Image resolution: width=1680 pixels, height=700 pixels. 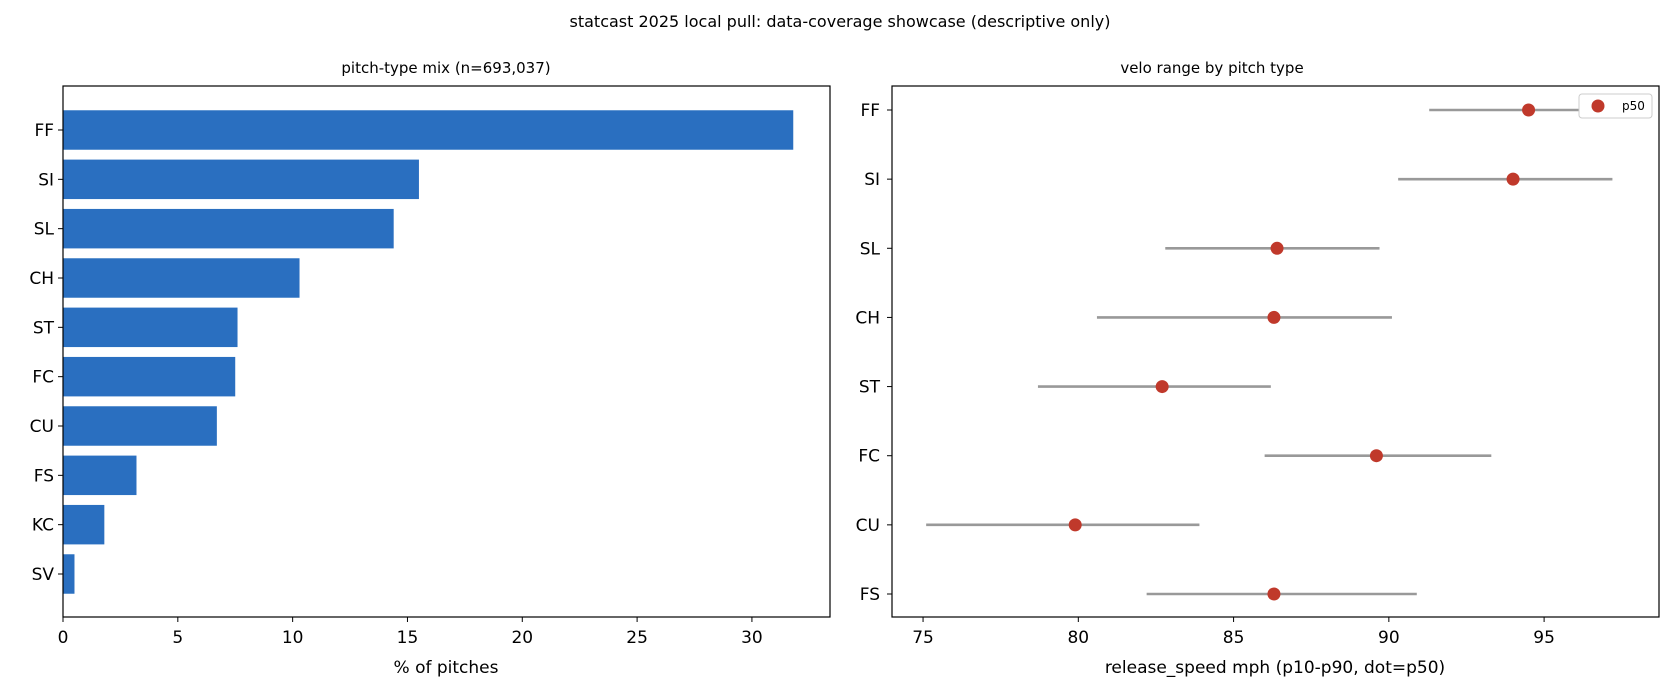 I want to click on legend-p50-label: p50, so click(x=1633, y=106).